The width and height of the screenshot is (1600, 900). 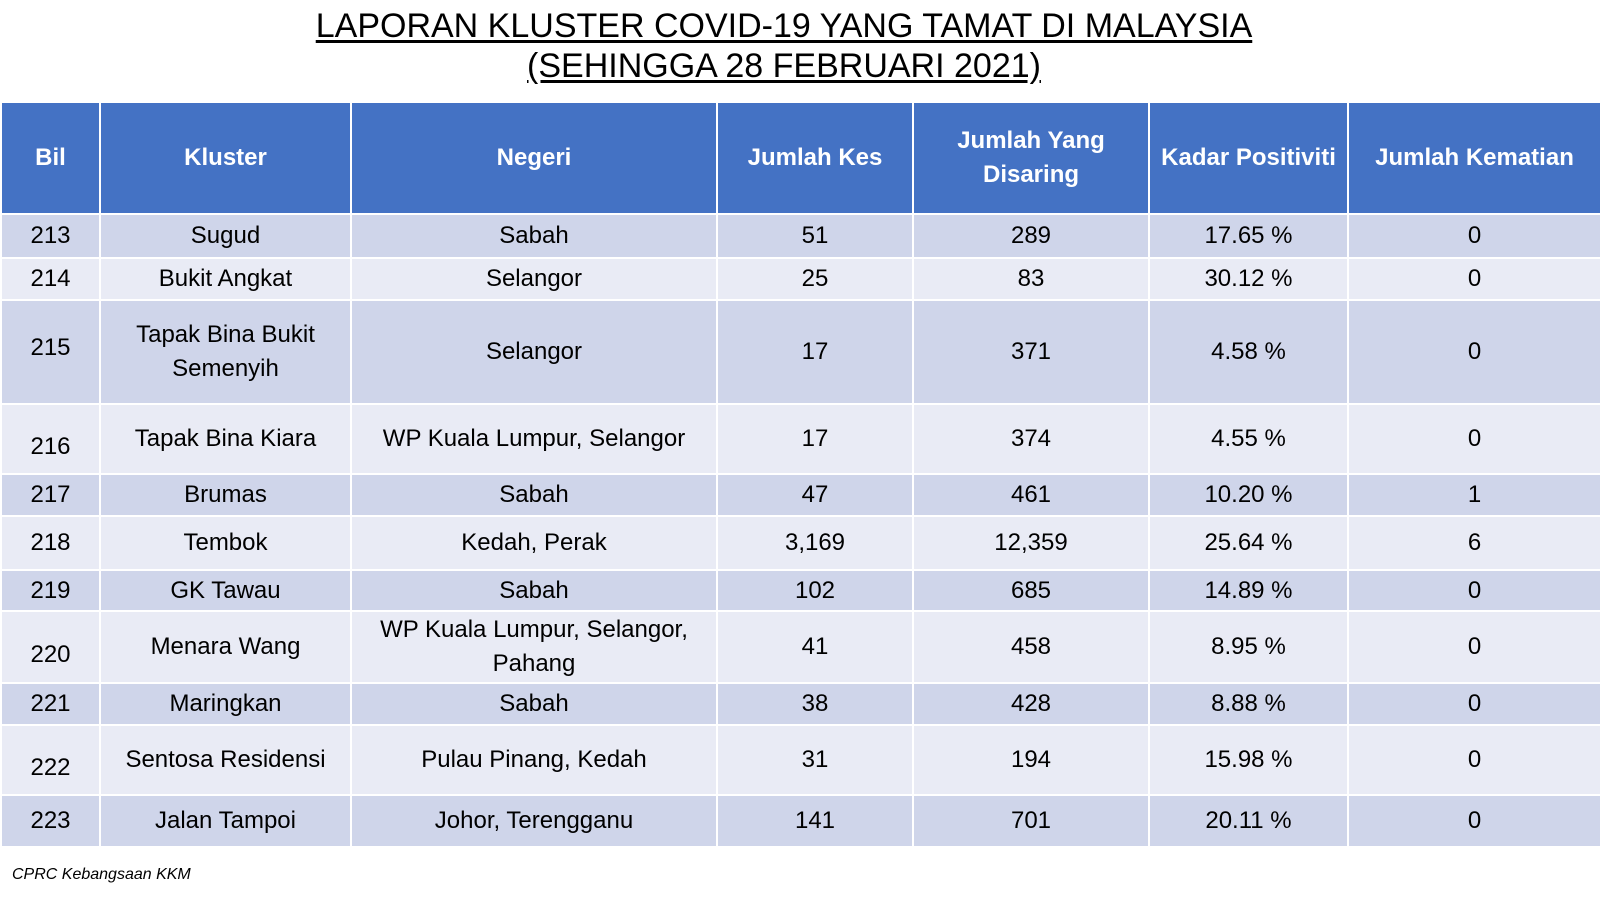 What do you see at coordinates (225, 158) in the screenshot?
I see `header-kluster: Kluster` at bounding box center [225, 158].